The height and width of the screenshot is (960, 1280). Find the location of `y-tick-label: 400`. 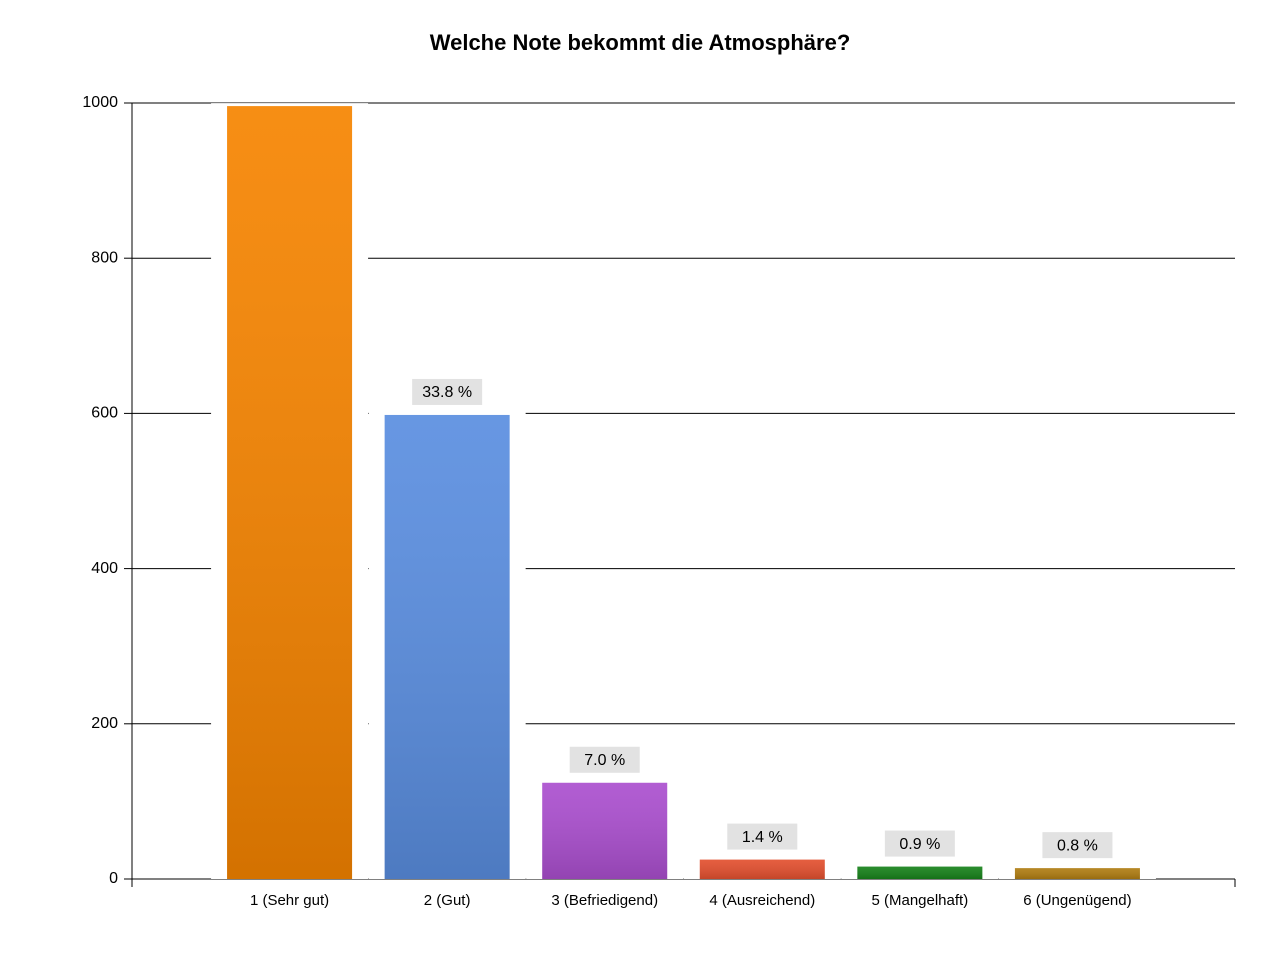

y-tick-label: 400 is located at coordinates (104, 568).